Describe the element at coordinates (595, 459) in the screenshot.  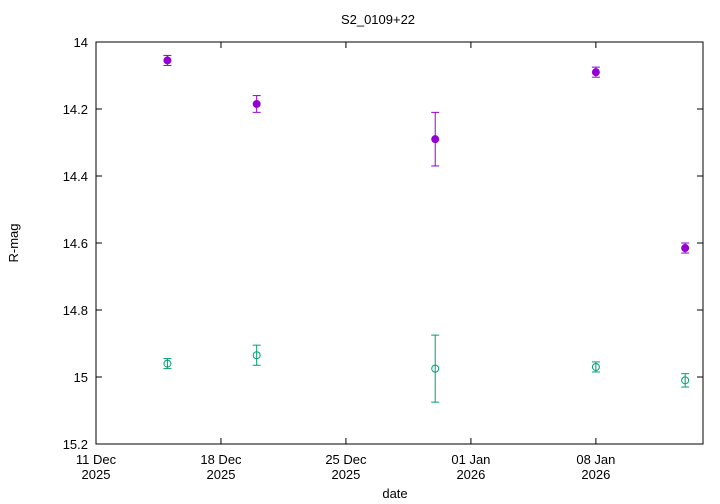
I see `x-tick-label-line: 08 Jan` at that location.